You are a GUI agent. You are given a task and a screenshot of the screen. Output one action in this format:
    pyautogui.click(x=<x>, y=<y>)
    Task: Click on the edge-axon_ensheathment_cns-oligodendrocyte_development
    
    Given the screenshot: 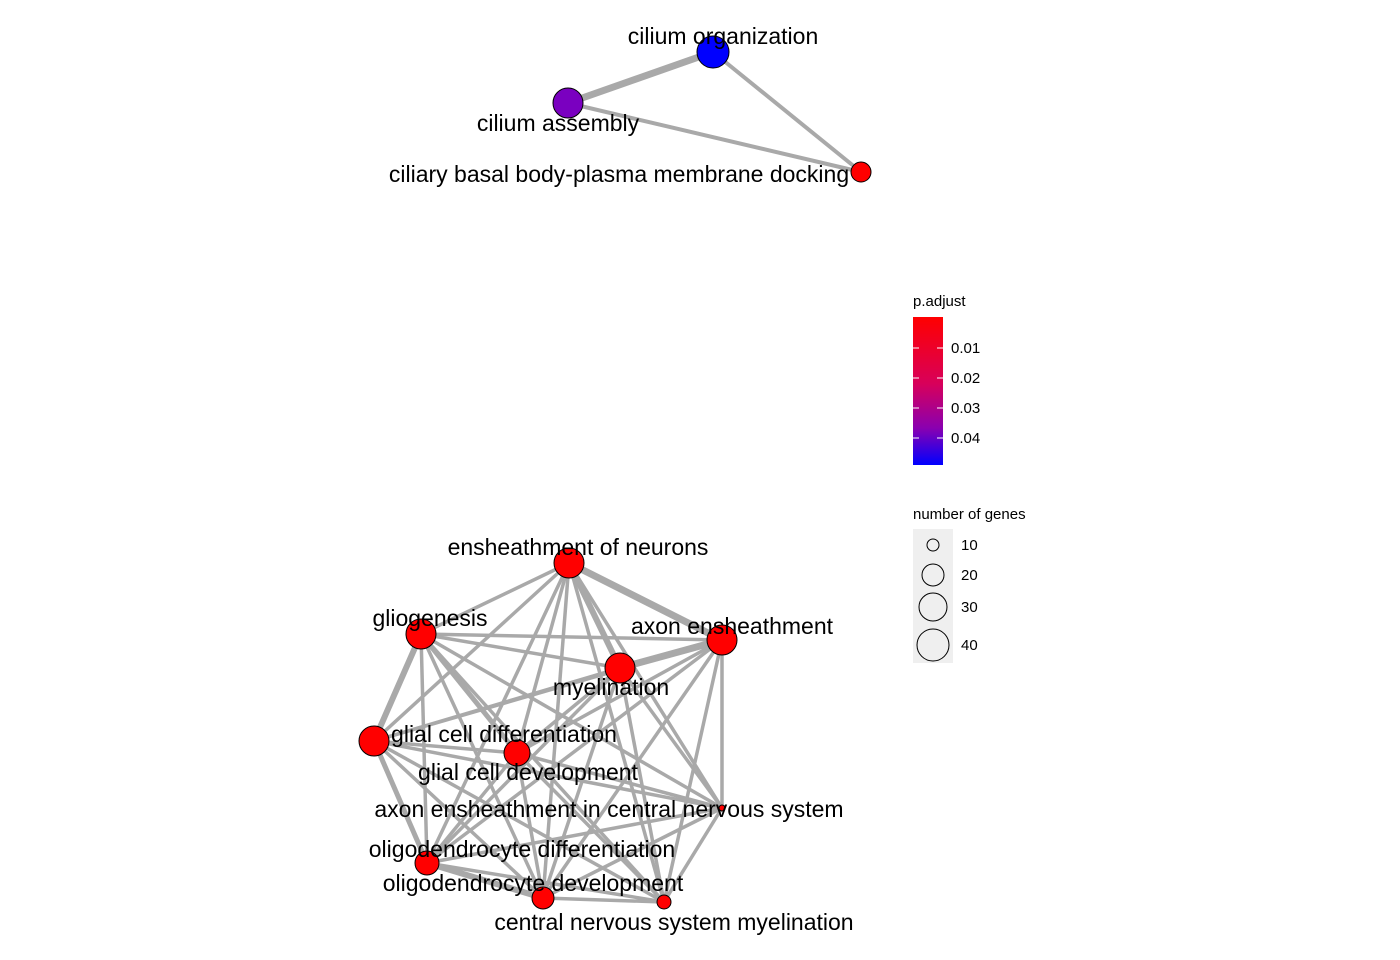 What is the action you would take?
    pyautogui.click(x=632, y=853)
    